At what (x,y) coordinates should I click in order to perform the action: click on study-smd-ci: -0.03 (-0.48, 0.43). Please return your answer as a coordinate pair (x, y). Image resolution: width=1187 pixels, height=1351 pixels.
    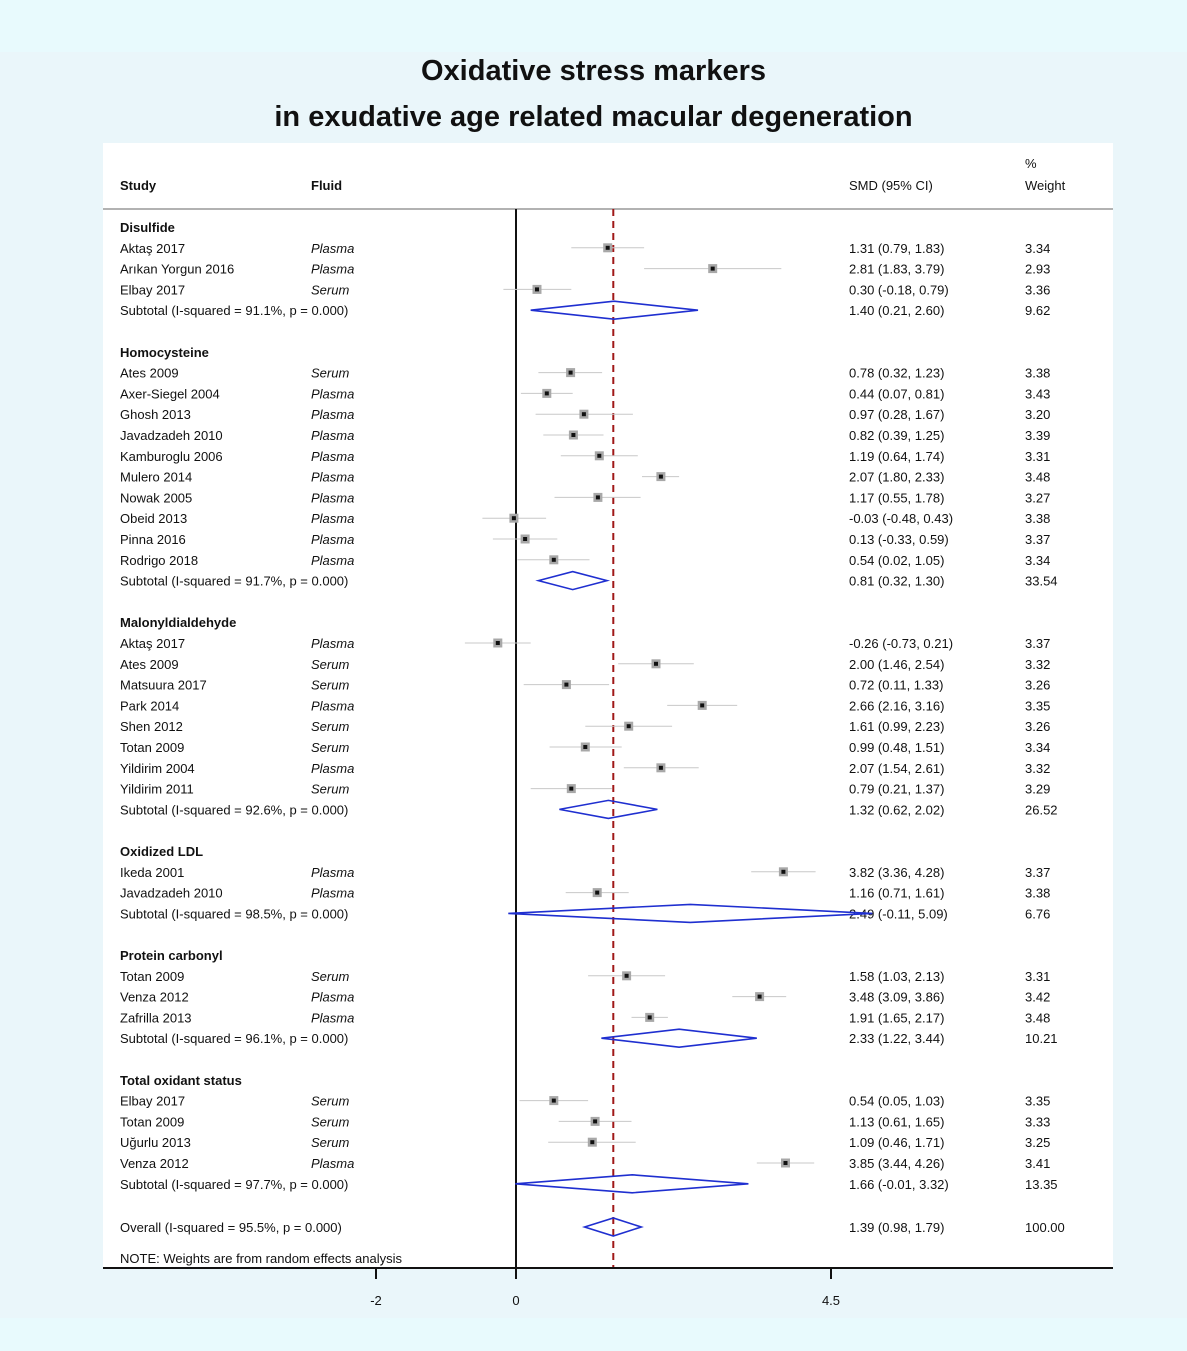
    Looking at the image, I should click on (901, 518).